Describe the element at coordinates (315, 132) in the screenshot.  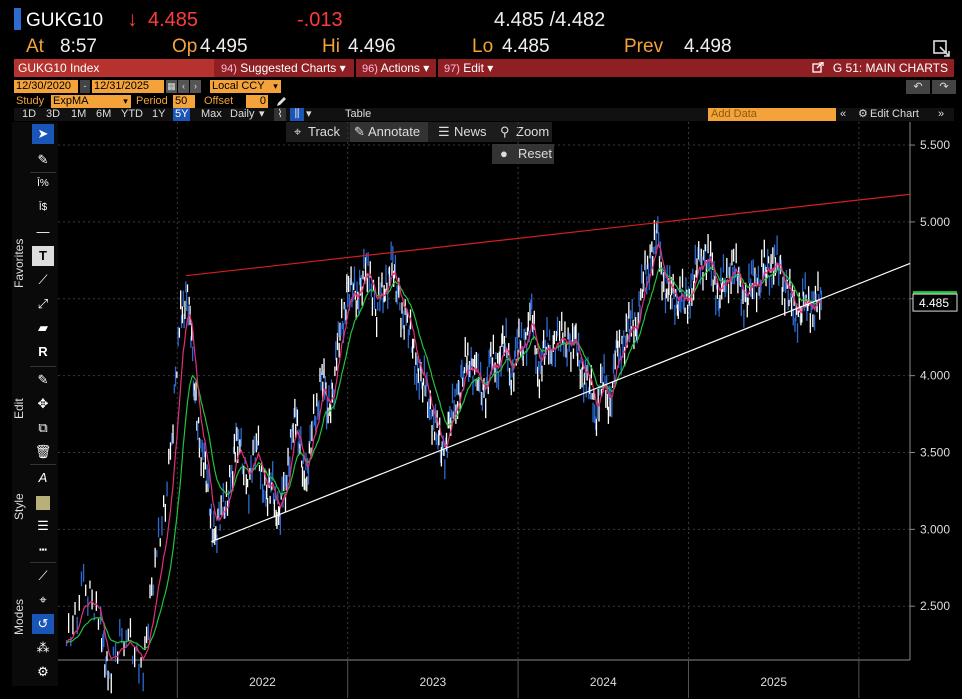
I see `track-button: ⌖ Track` at that location.